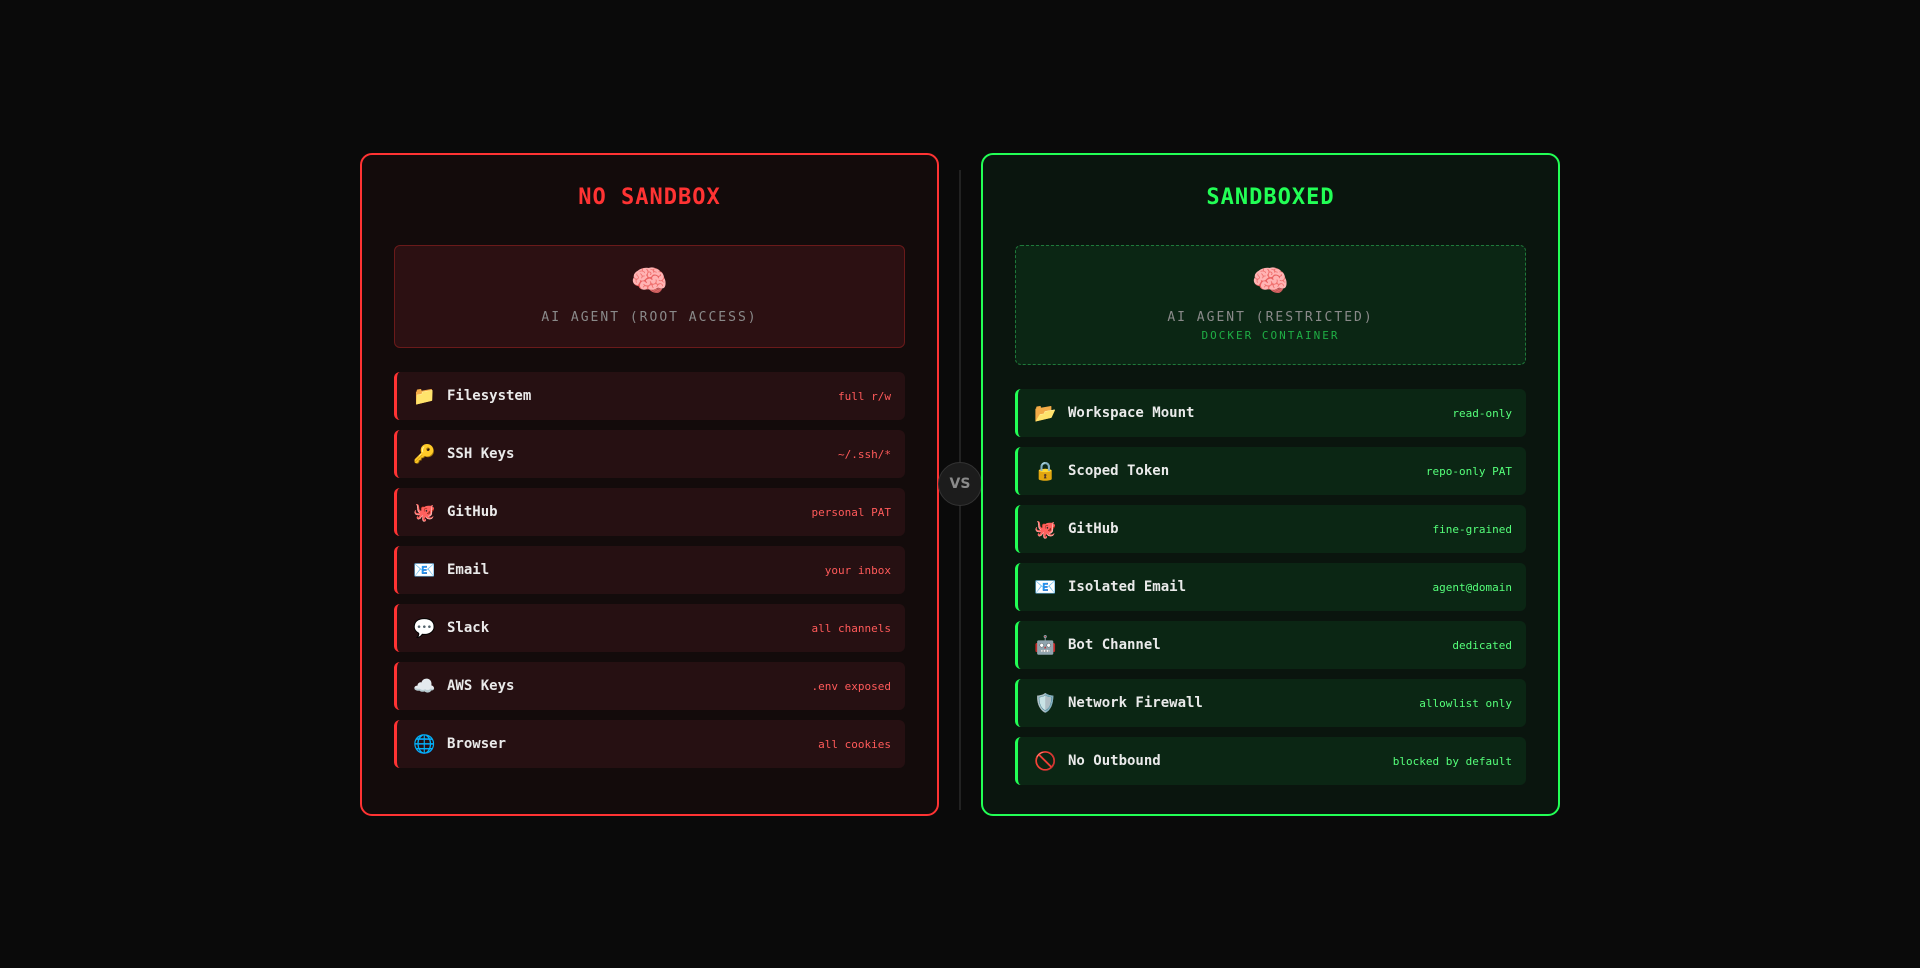  I want to click on item-label: Scoped Token, so click(1119, 471).